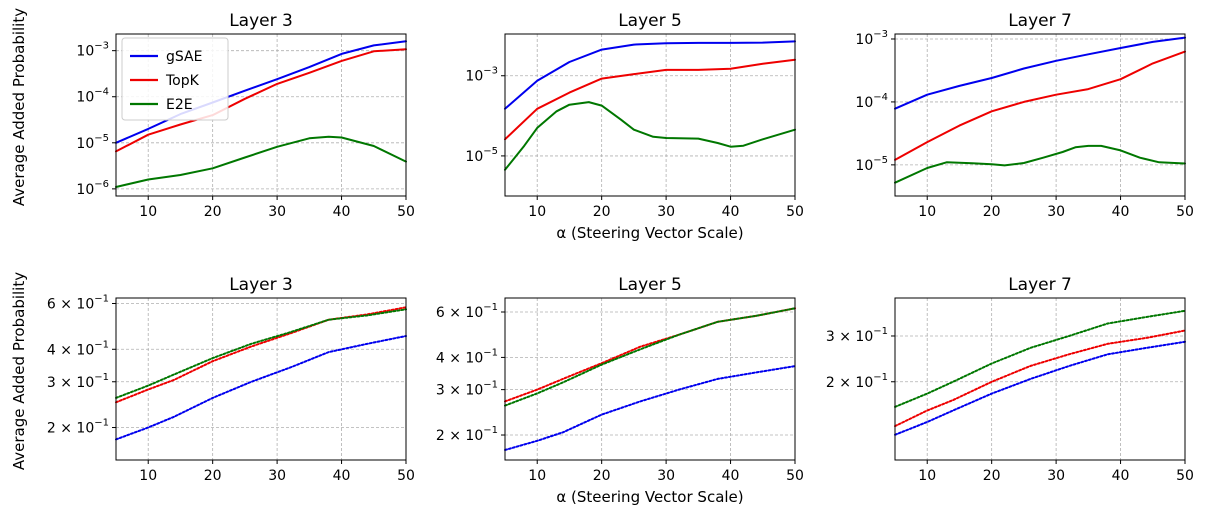 The width and height of the screenshot is (1207, 518). What do you see at coordinates (182, 81) in the screenshot?
I see `legend-label-topk: TopK` at bounding box center [182, 81].